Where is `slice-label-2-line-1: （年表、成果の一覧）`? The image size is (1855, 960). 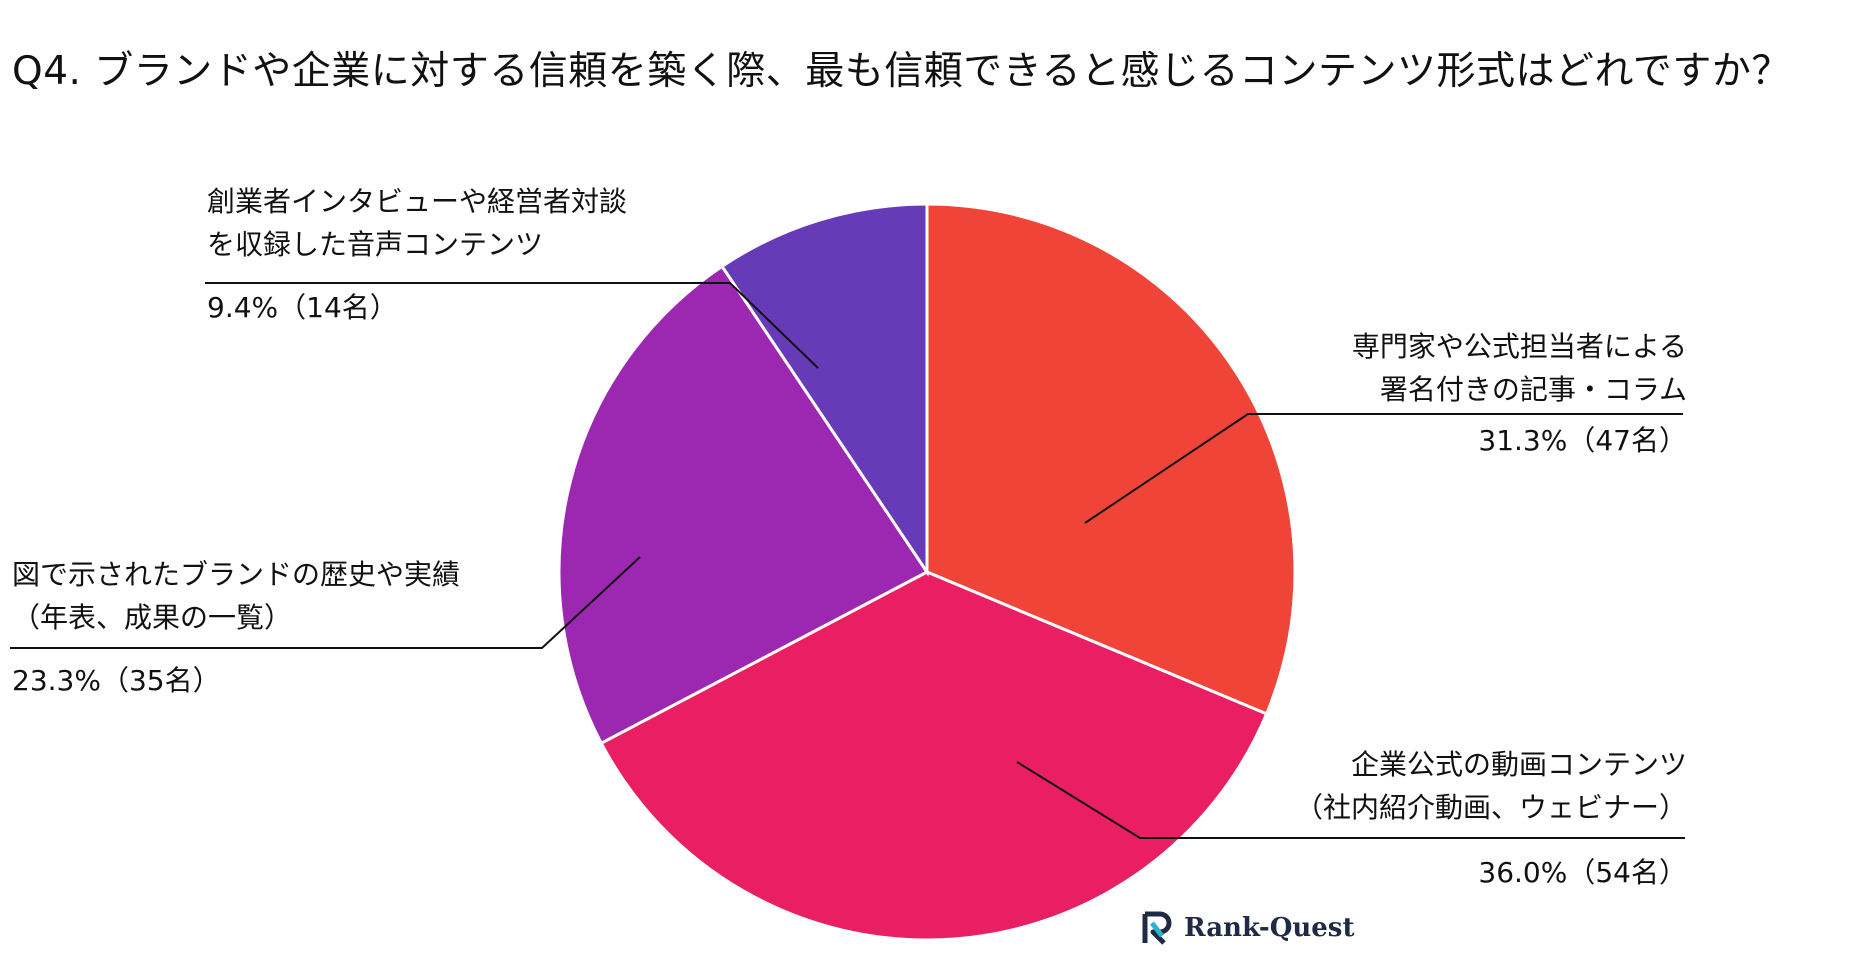
slice-label-2-line-1: （年表、成果の一覧） is located at coordinates (152, 617).